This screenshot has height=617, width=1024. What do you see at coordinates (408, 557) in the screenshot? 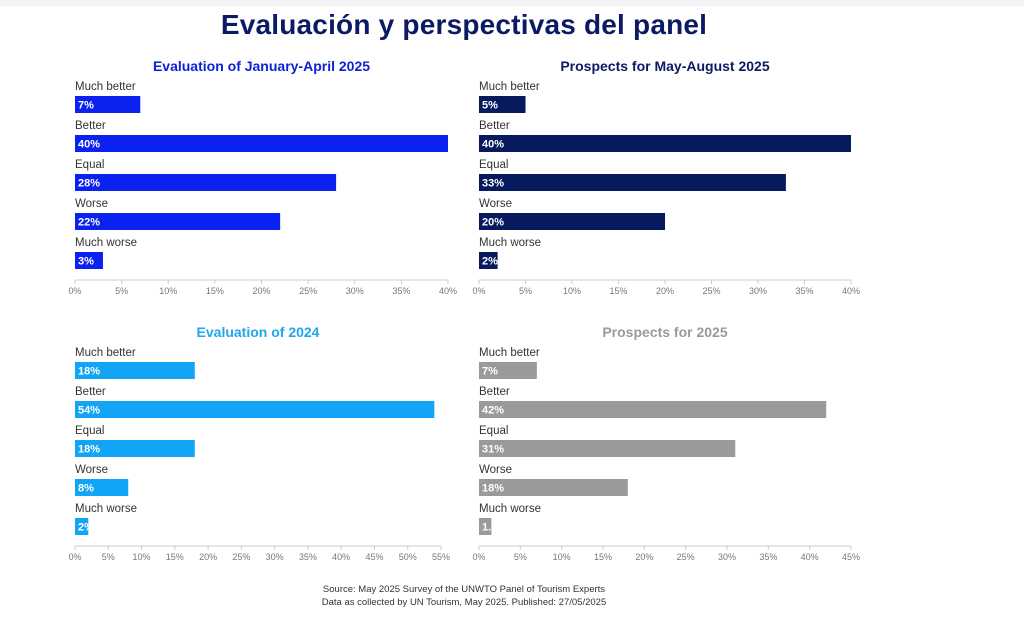
I see `x-tick-label: 50%` at bounding box center [408, 557].